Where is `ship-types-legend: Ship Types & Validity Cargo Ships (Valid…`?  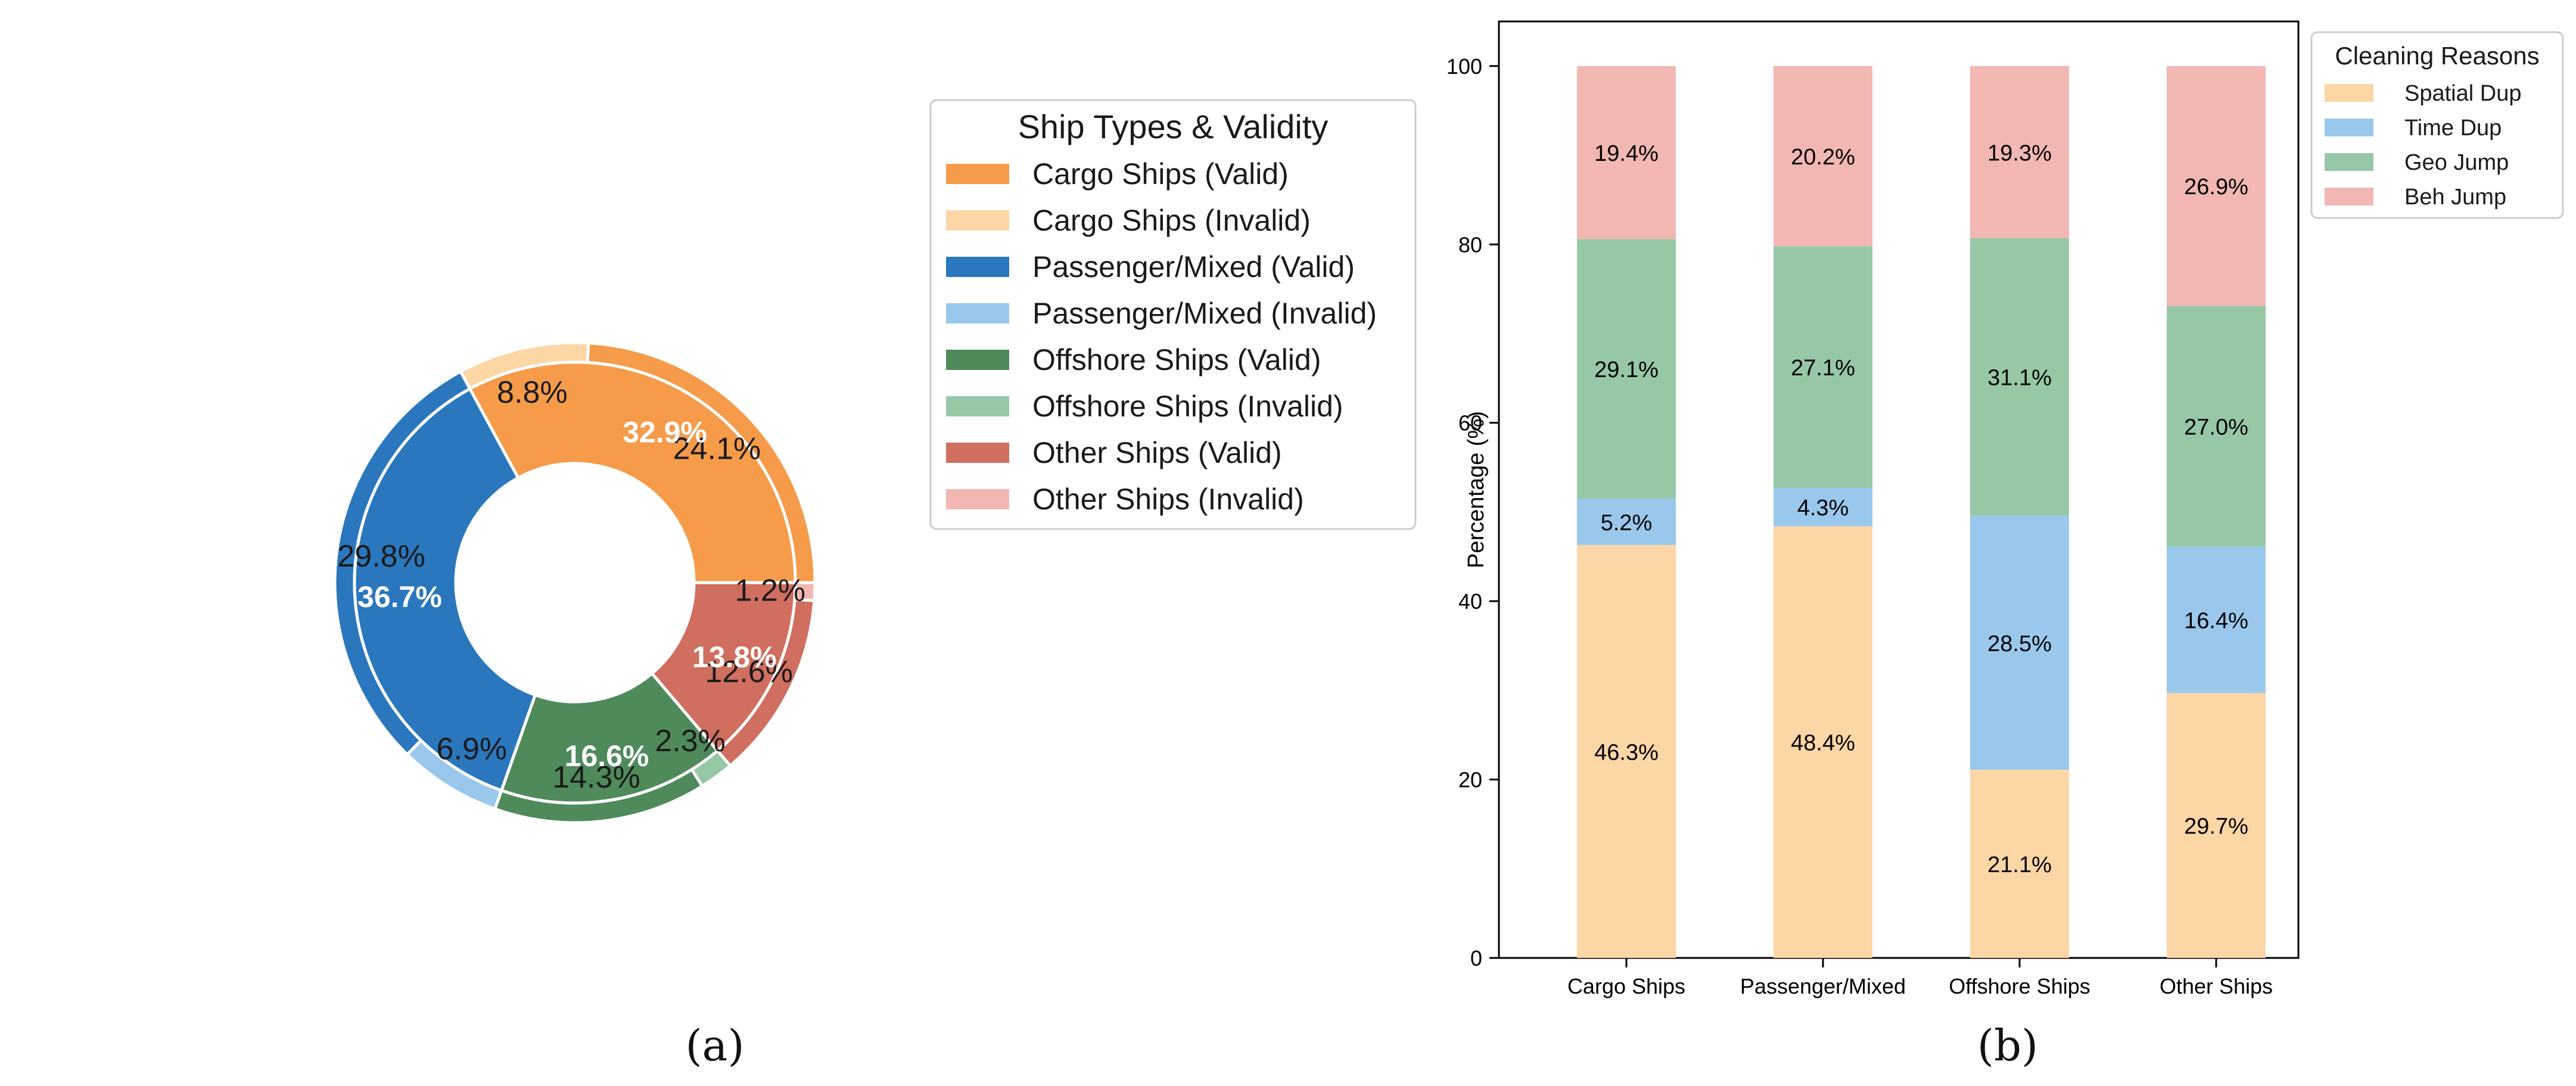 ship-types-legend: Ship Types & Validity Cargo Ships (Valid… is located at coordinates (1173, 315).